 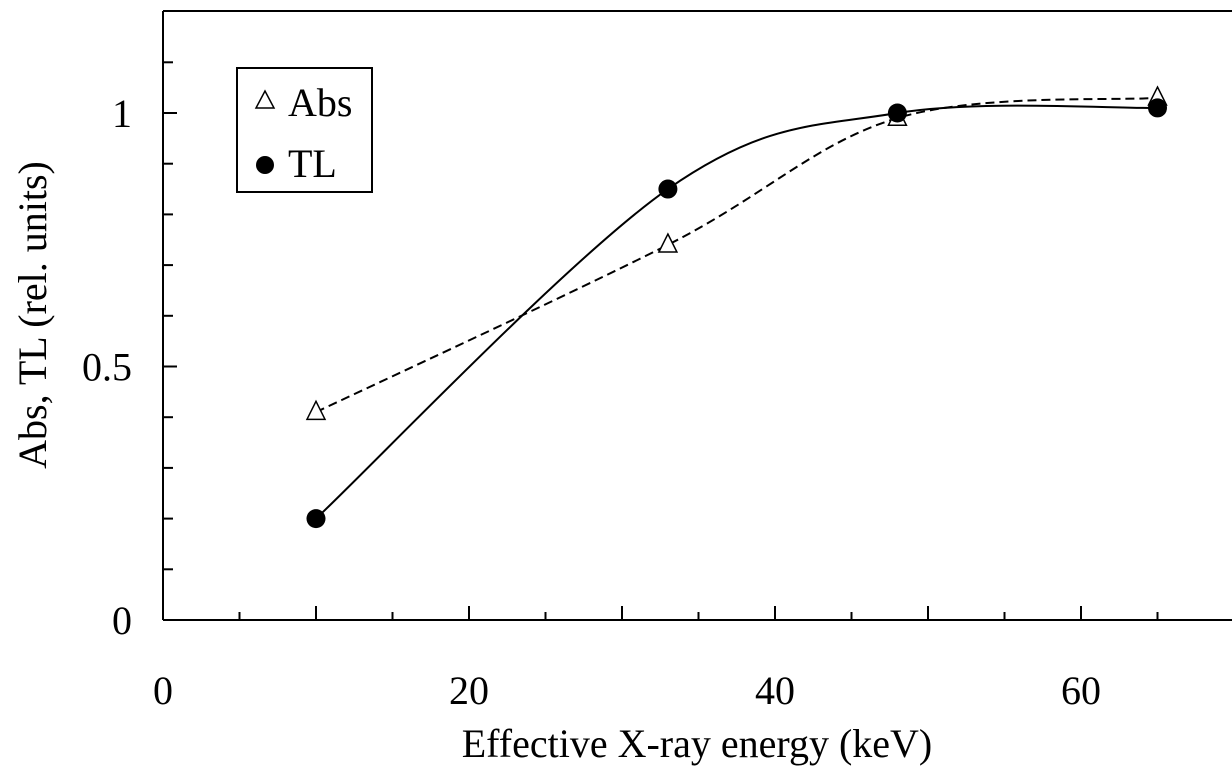 I want to click on x-tick-label: 20, so click(x=469, y=690).